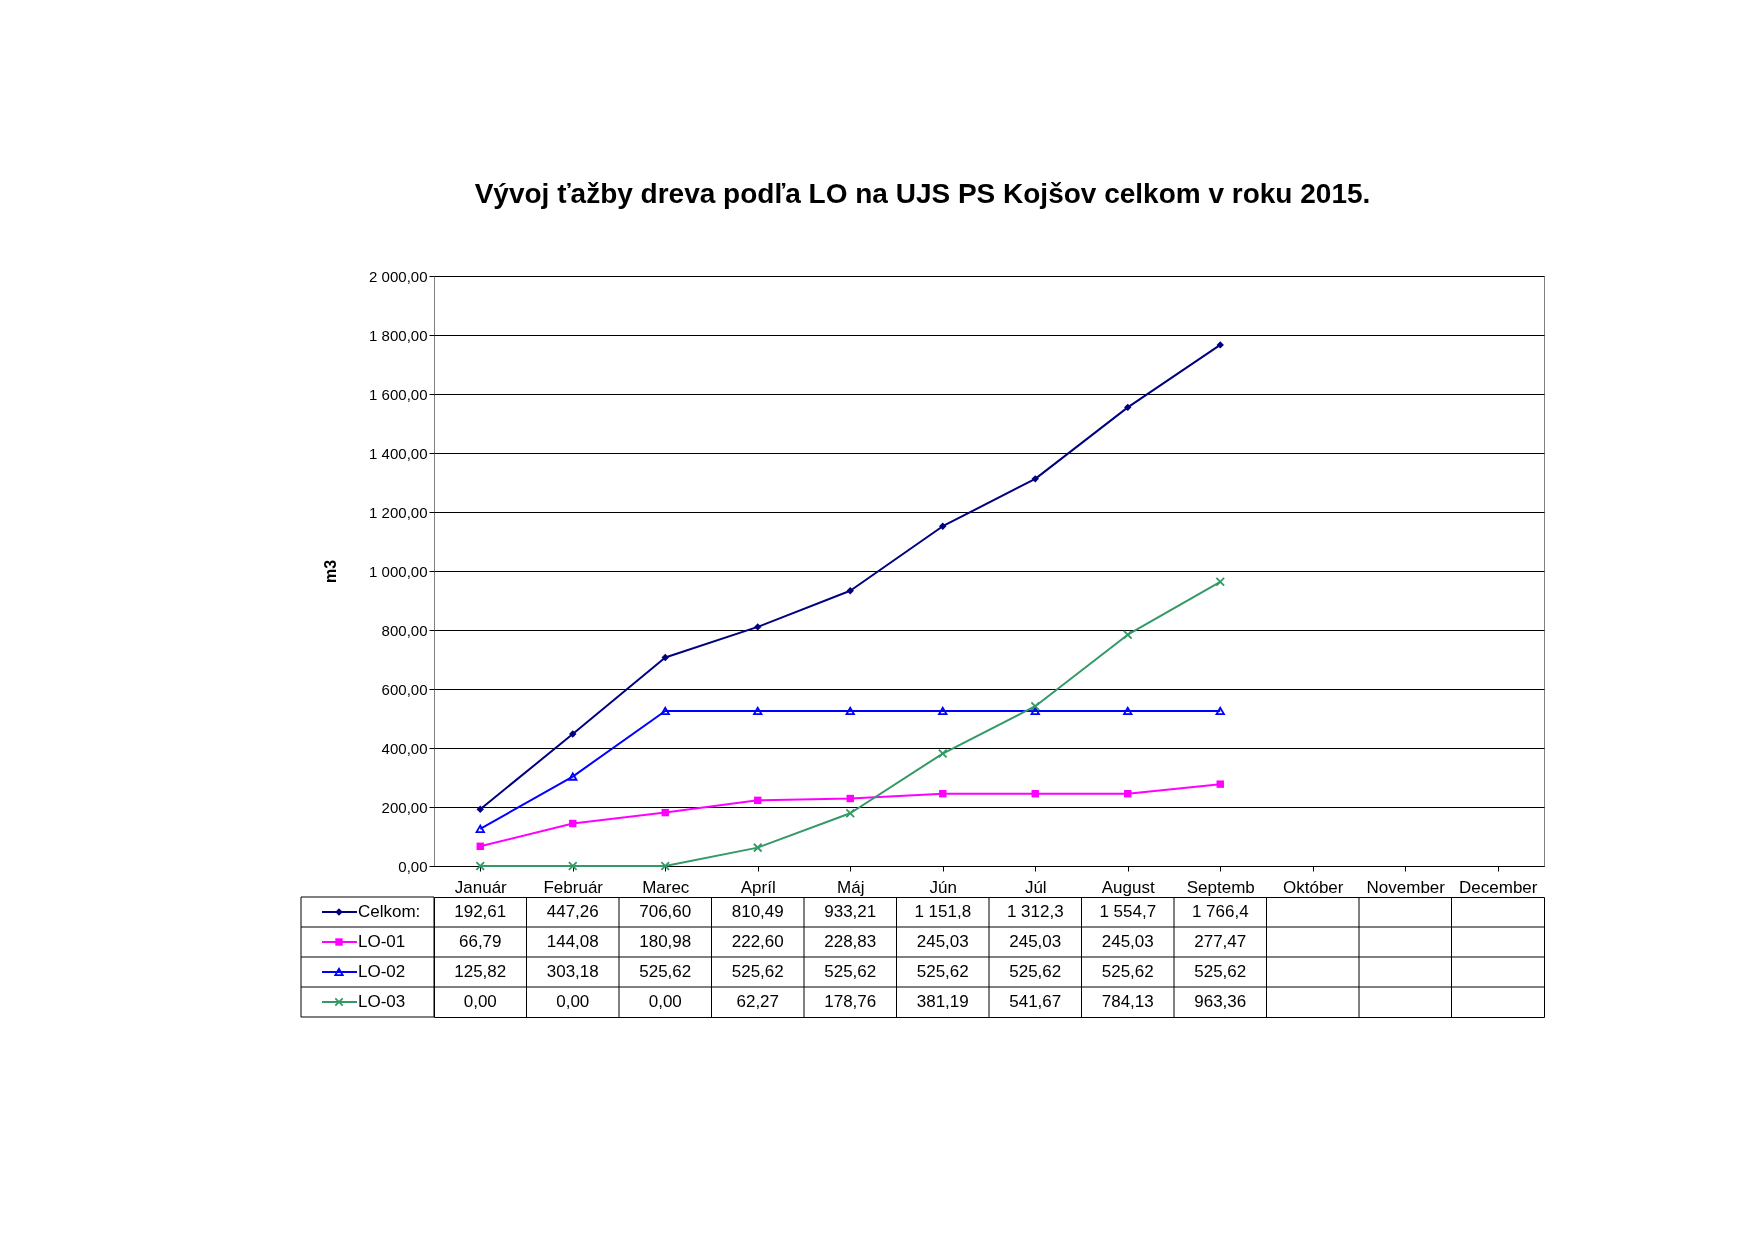  Describe the element at coordinates (758, 887) in the screenshot. I see `x-tick-label: Apríl` at that location.